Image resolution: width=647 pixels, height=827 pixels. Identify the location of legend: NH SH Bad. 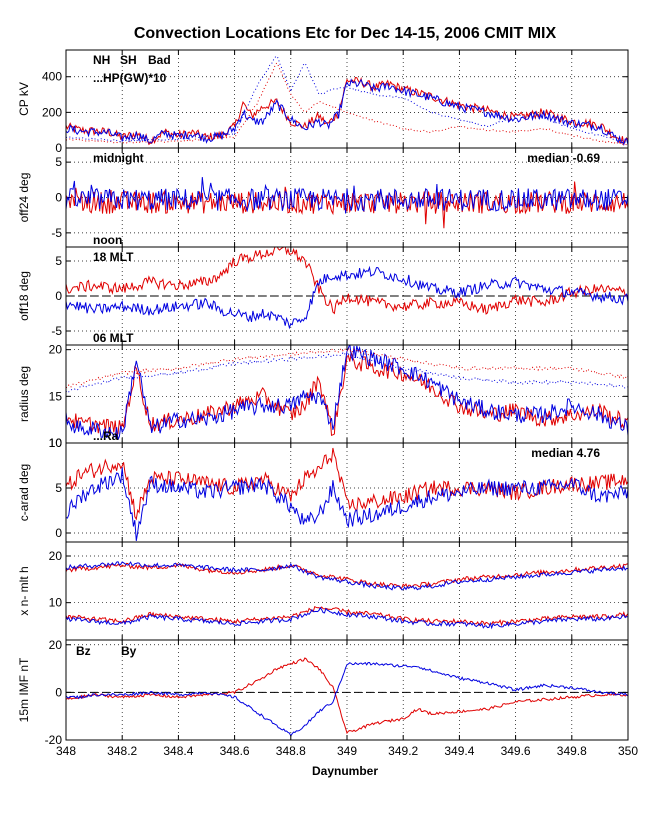
(132, 60).